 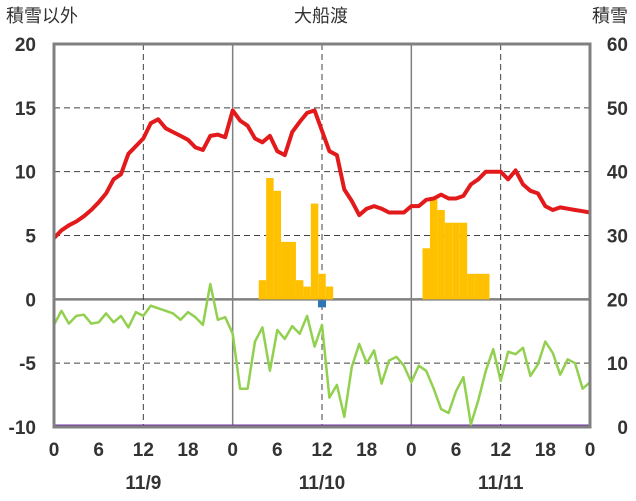 I want to click on right-tick-label: 40, so click(x=617, y=173).